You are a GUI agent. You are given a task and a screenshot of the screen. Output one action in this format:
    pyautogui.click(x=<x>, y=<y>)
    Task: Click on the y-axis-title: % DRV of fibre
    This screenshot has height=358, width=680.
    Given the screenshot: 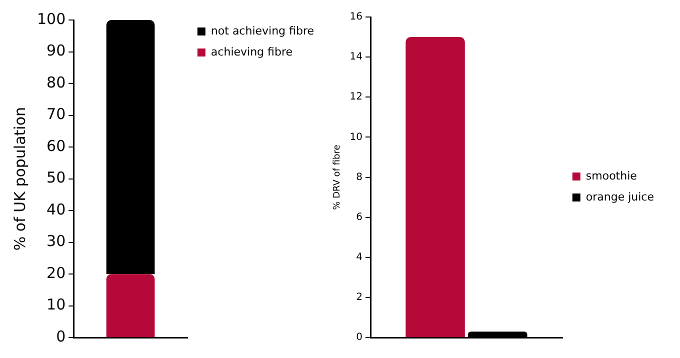 What is the action you would take?
    pyautogui.click(x=337, y=177)
    